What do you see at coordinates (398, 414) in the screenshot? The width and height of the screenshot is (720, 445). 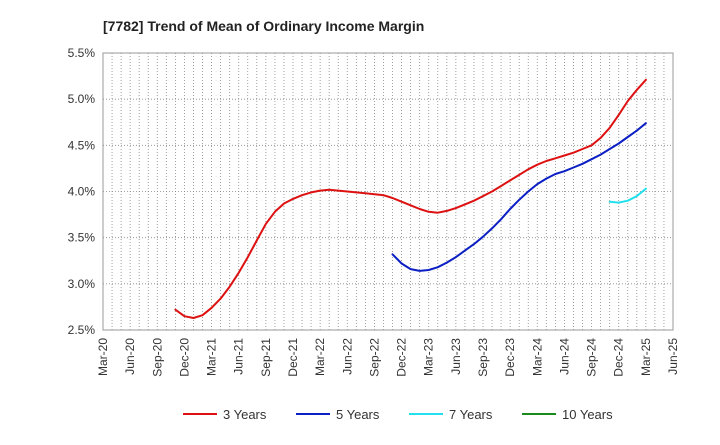 I see `legend: 3 Years 5 Years 7 Years 10 Years` at bounding box center [398, 414].